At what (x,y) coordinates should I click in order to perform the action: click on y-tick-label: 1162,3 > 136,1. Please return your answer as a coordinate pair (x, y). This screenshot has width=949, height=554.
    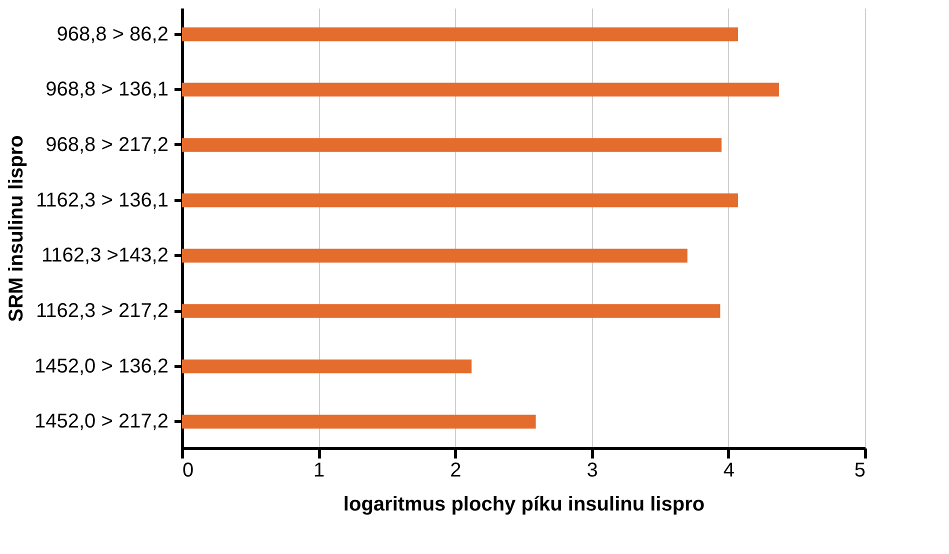
    Looking at the image, I should click on (102, 200).